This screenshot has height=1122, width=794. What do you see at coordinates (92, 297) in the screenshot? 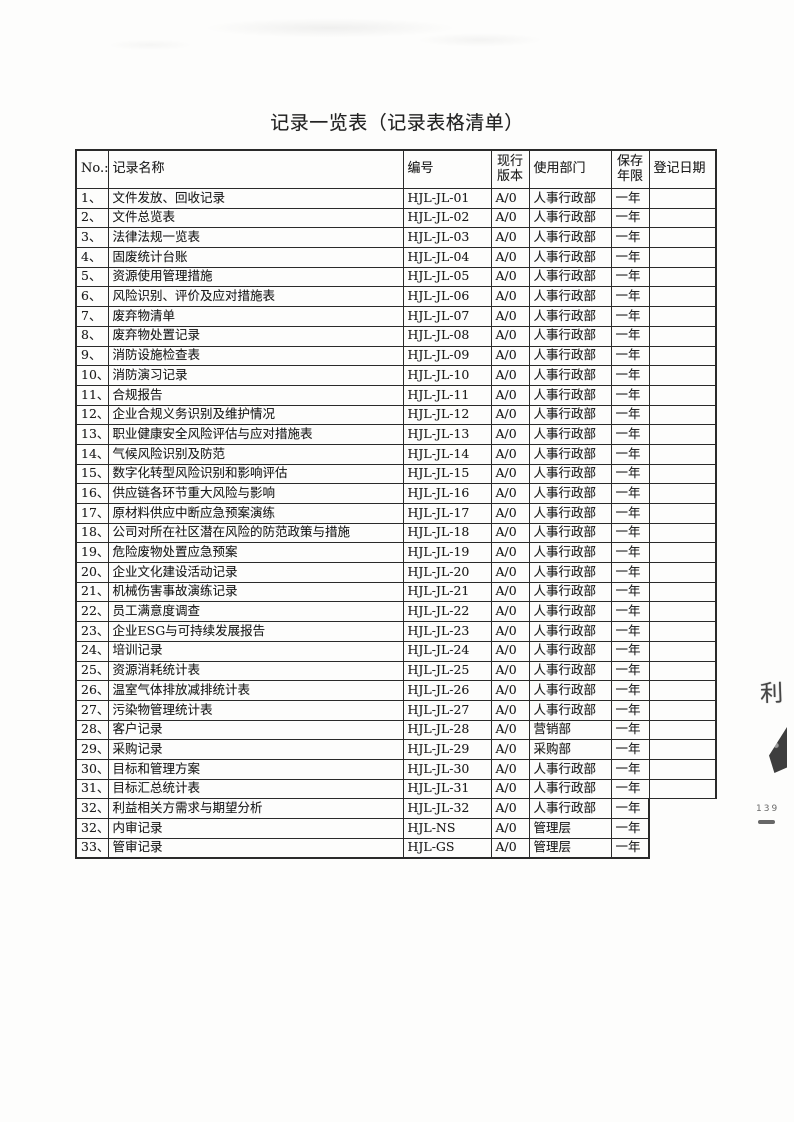
I see `cell-no: 6、` at bounding box center [92, 297].